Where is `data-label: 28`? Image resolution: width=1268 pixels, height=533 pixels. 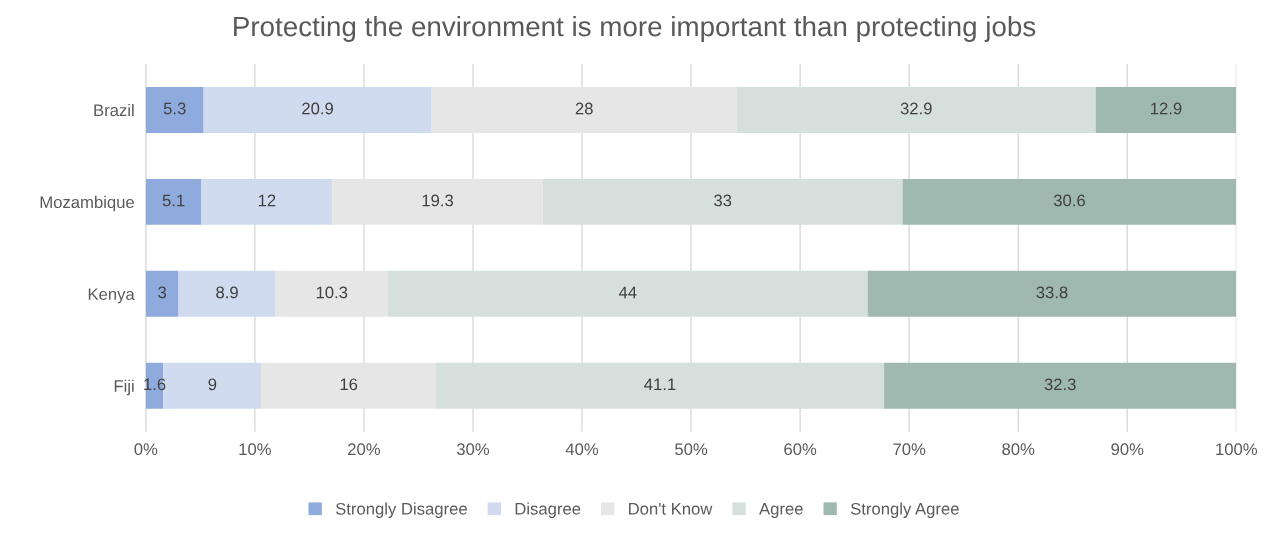 data-label: 28 is located at coordinates (584, 108).